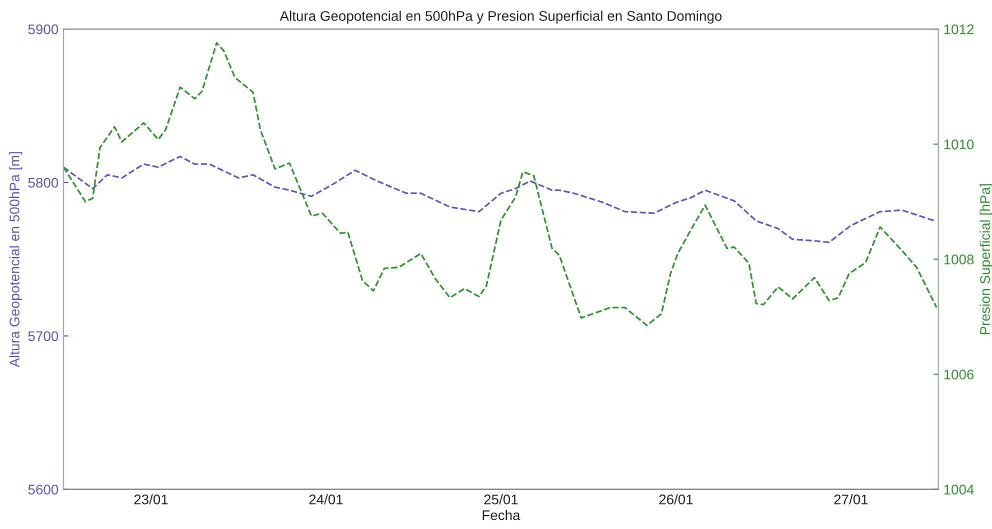 This screenshot has width=992, height=529. What do you see at coordinates (959, 259) in the screenshot?
I see `y2-tick-label: 1008` at bounding box center [959, 259].